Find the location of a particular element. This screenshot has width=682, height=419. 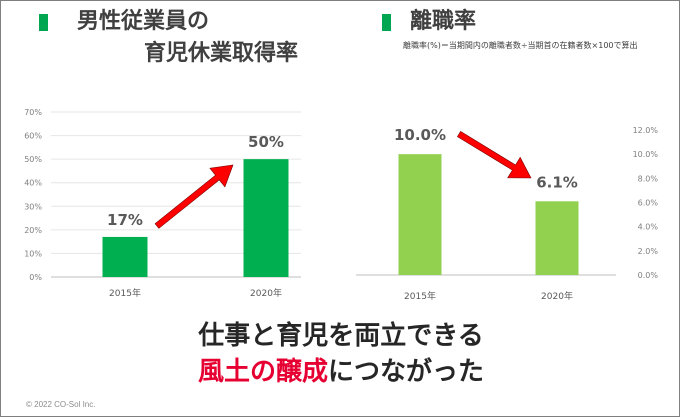

conclusion-line2: 風土の醸成につながった is located at coordinates (340, 372).